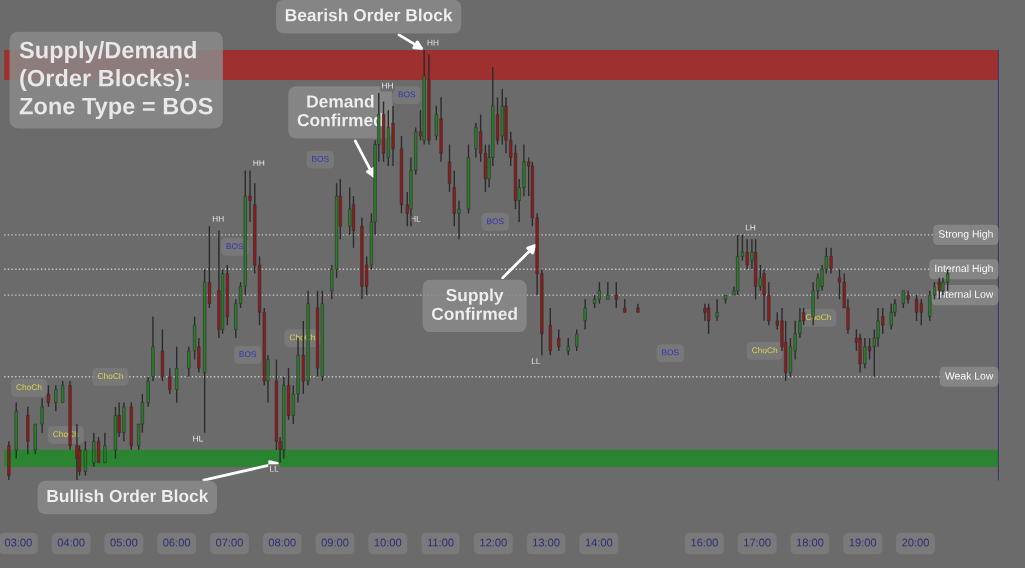  Describe the element at coordinates (969, 375) in the screenshot. I see `ref-line-label: Weak Low` at that location.